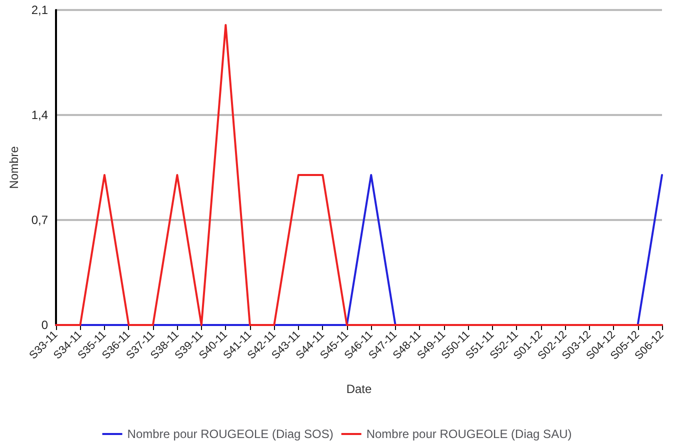 The width and height of the screenshot is (674, 445). Describe the element at coordinates (44, 325) in the screenshot. I see `y-tick-label: 0` at that location.